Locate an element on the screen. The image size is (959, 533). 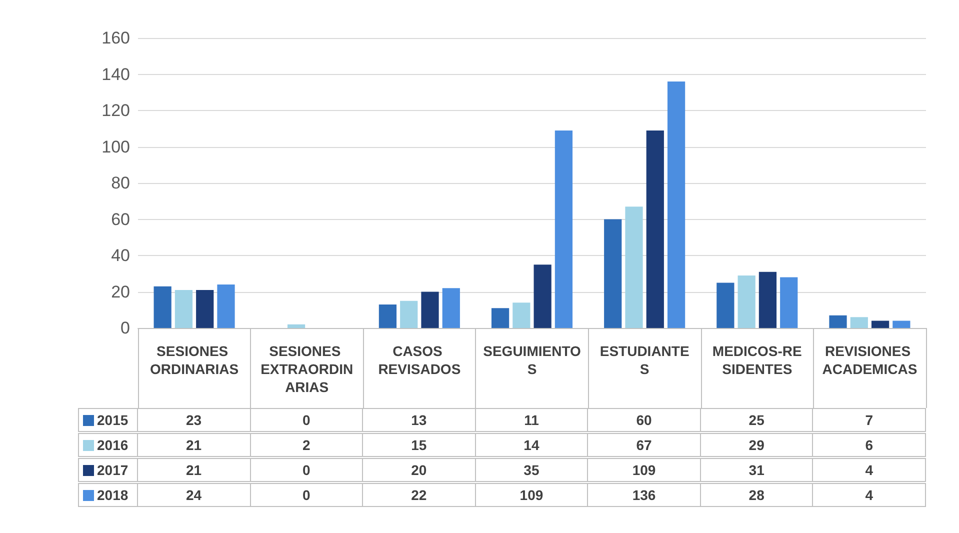
data-label: 67 is located at coordinates (644, 445).